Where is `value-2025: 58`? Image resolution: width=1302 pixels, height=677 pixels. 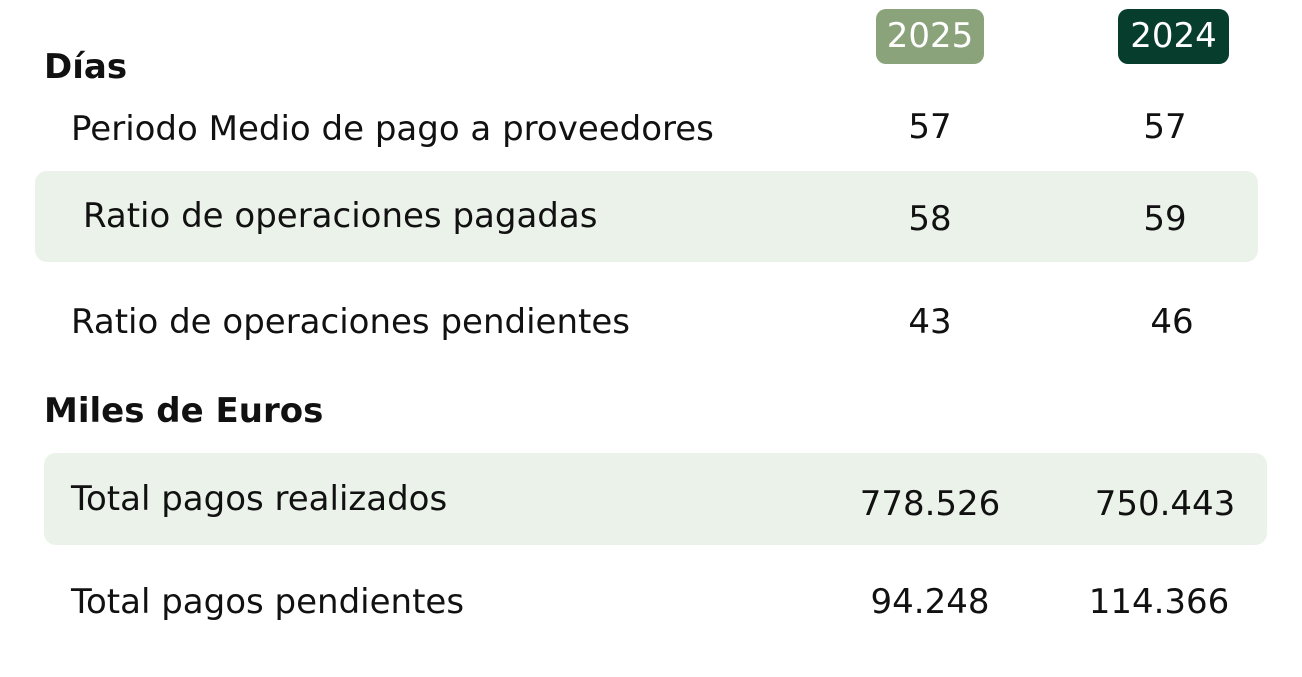
value-2025: 58 is located at coordinates (930, 219).